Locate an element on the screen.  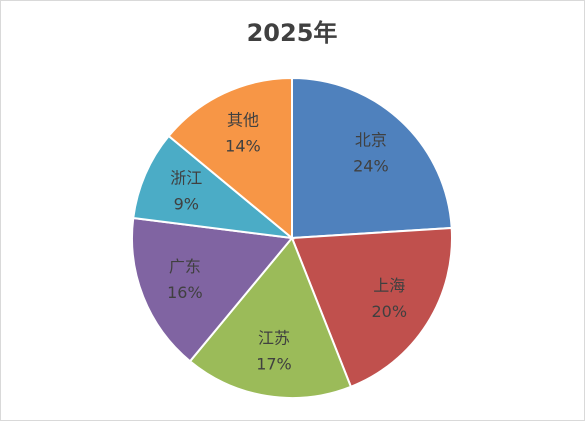
slice-category-label: 上海 is located at coordinates (389, 285).